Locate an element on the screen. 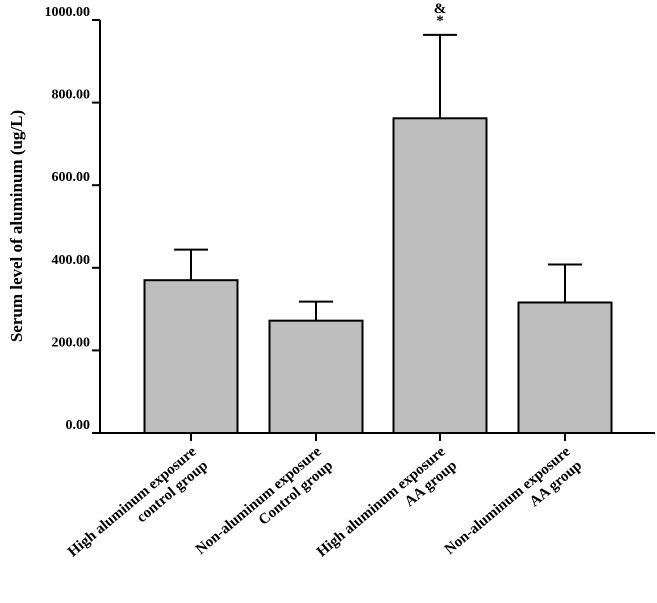  y-tick-label: 1000.00 is located at coordinates (68, 12).